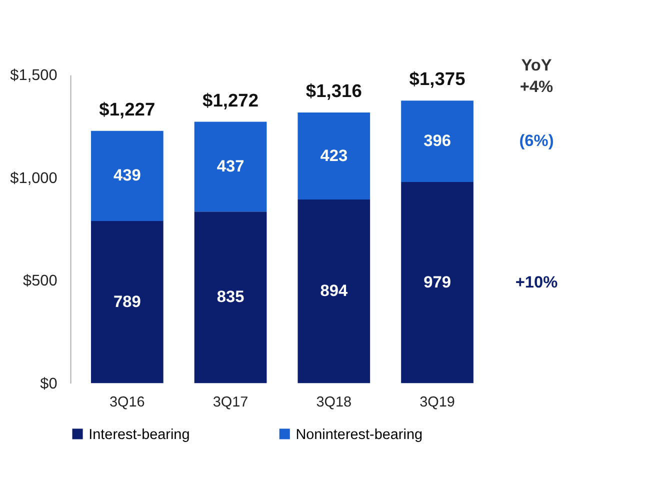  What do you see at coordinates (34, 178) in the screenshot?
I see `y-tick-label: $1,000` at bounding box center [34, 178].